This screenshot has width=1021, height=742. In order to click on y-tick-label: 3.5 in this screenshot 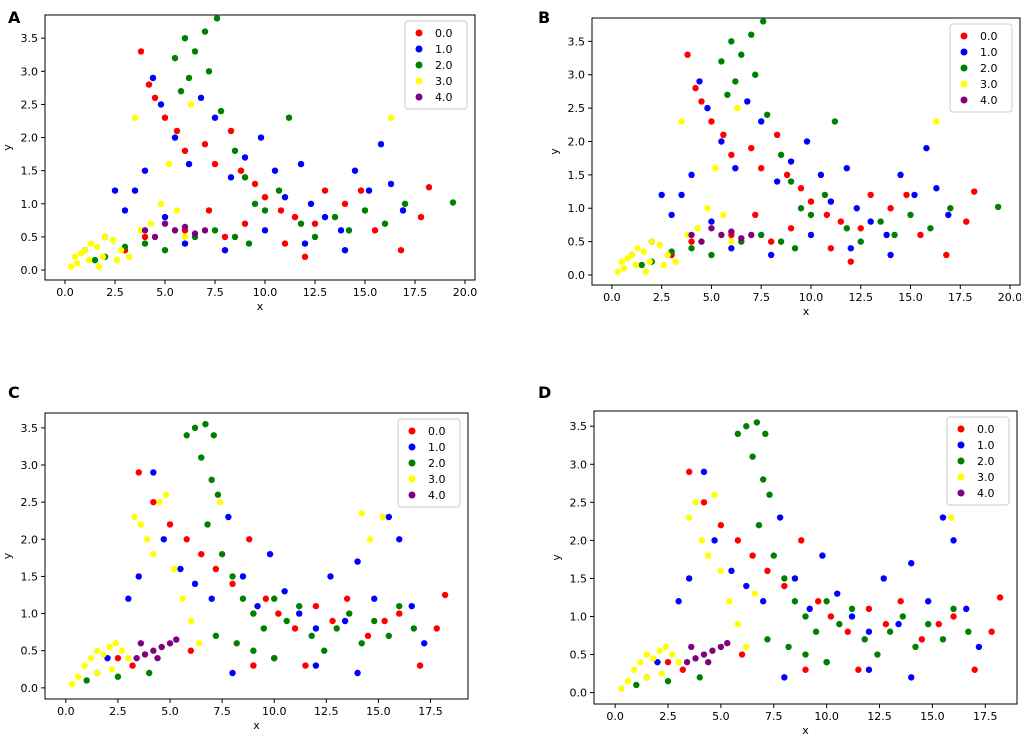, I will do `click(30, 428)`.